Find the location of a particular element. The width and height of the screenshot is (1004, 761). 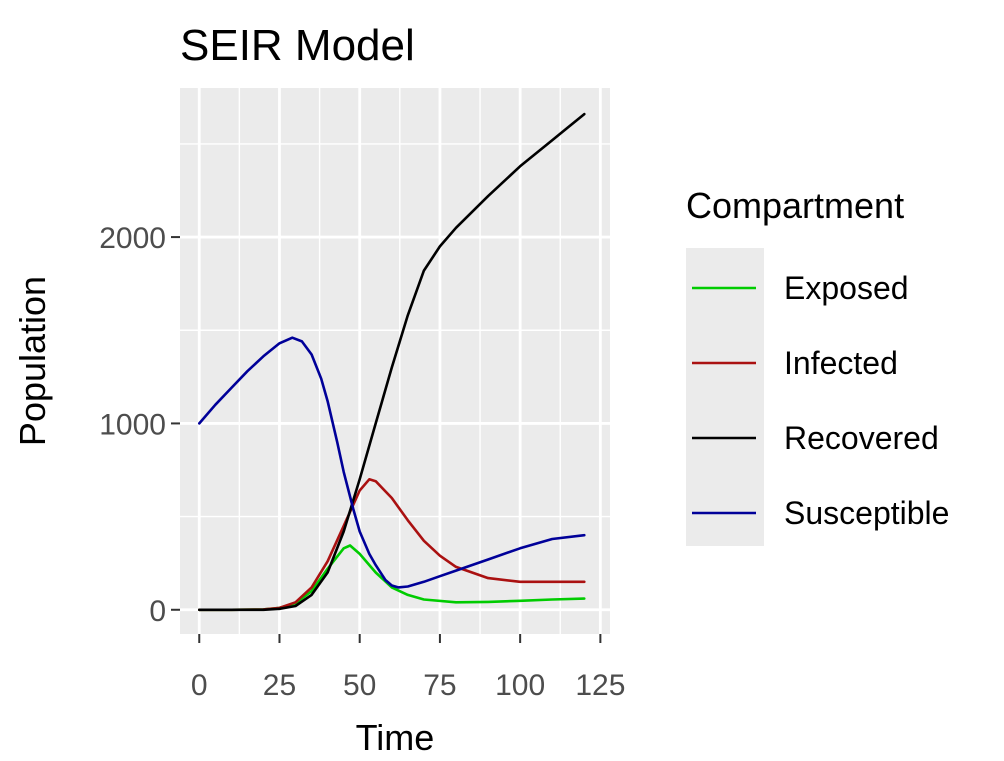

x-axis-ticks: 0 25 50 75 100 125 is located at coordinates (408, 668).